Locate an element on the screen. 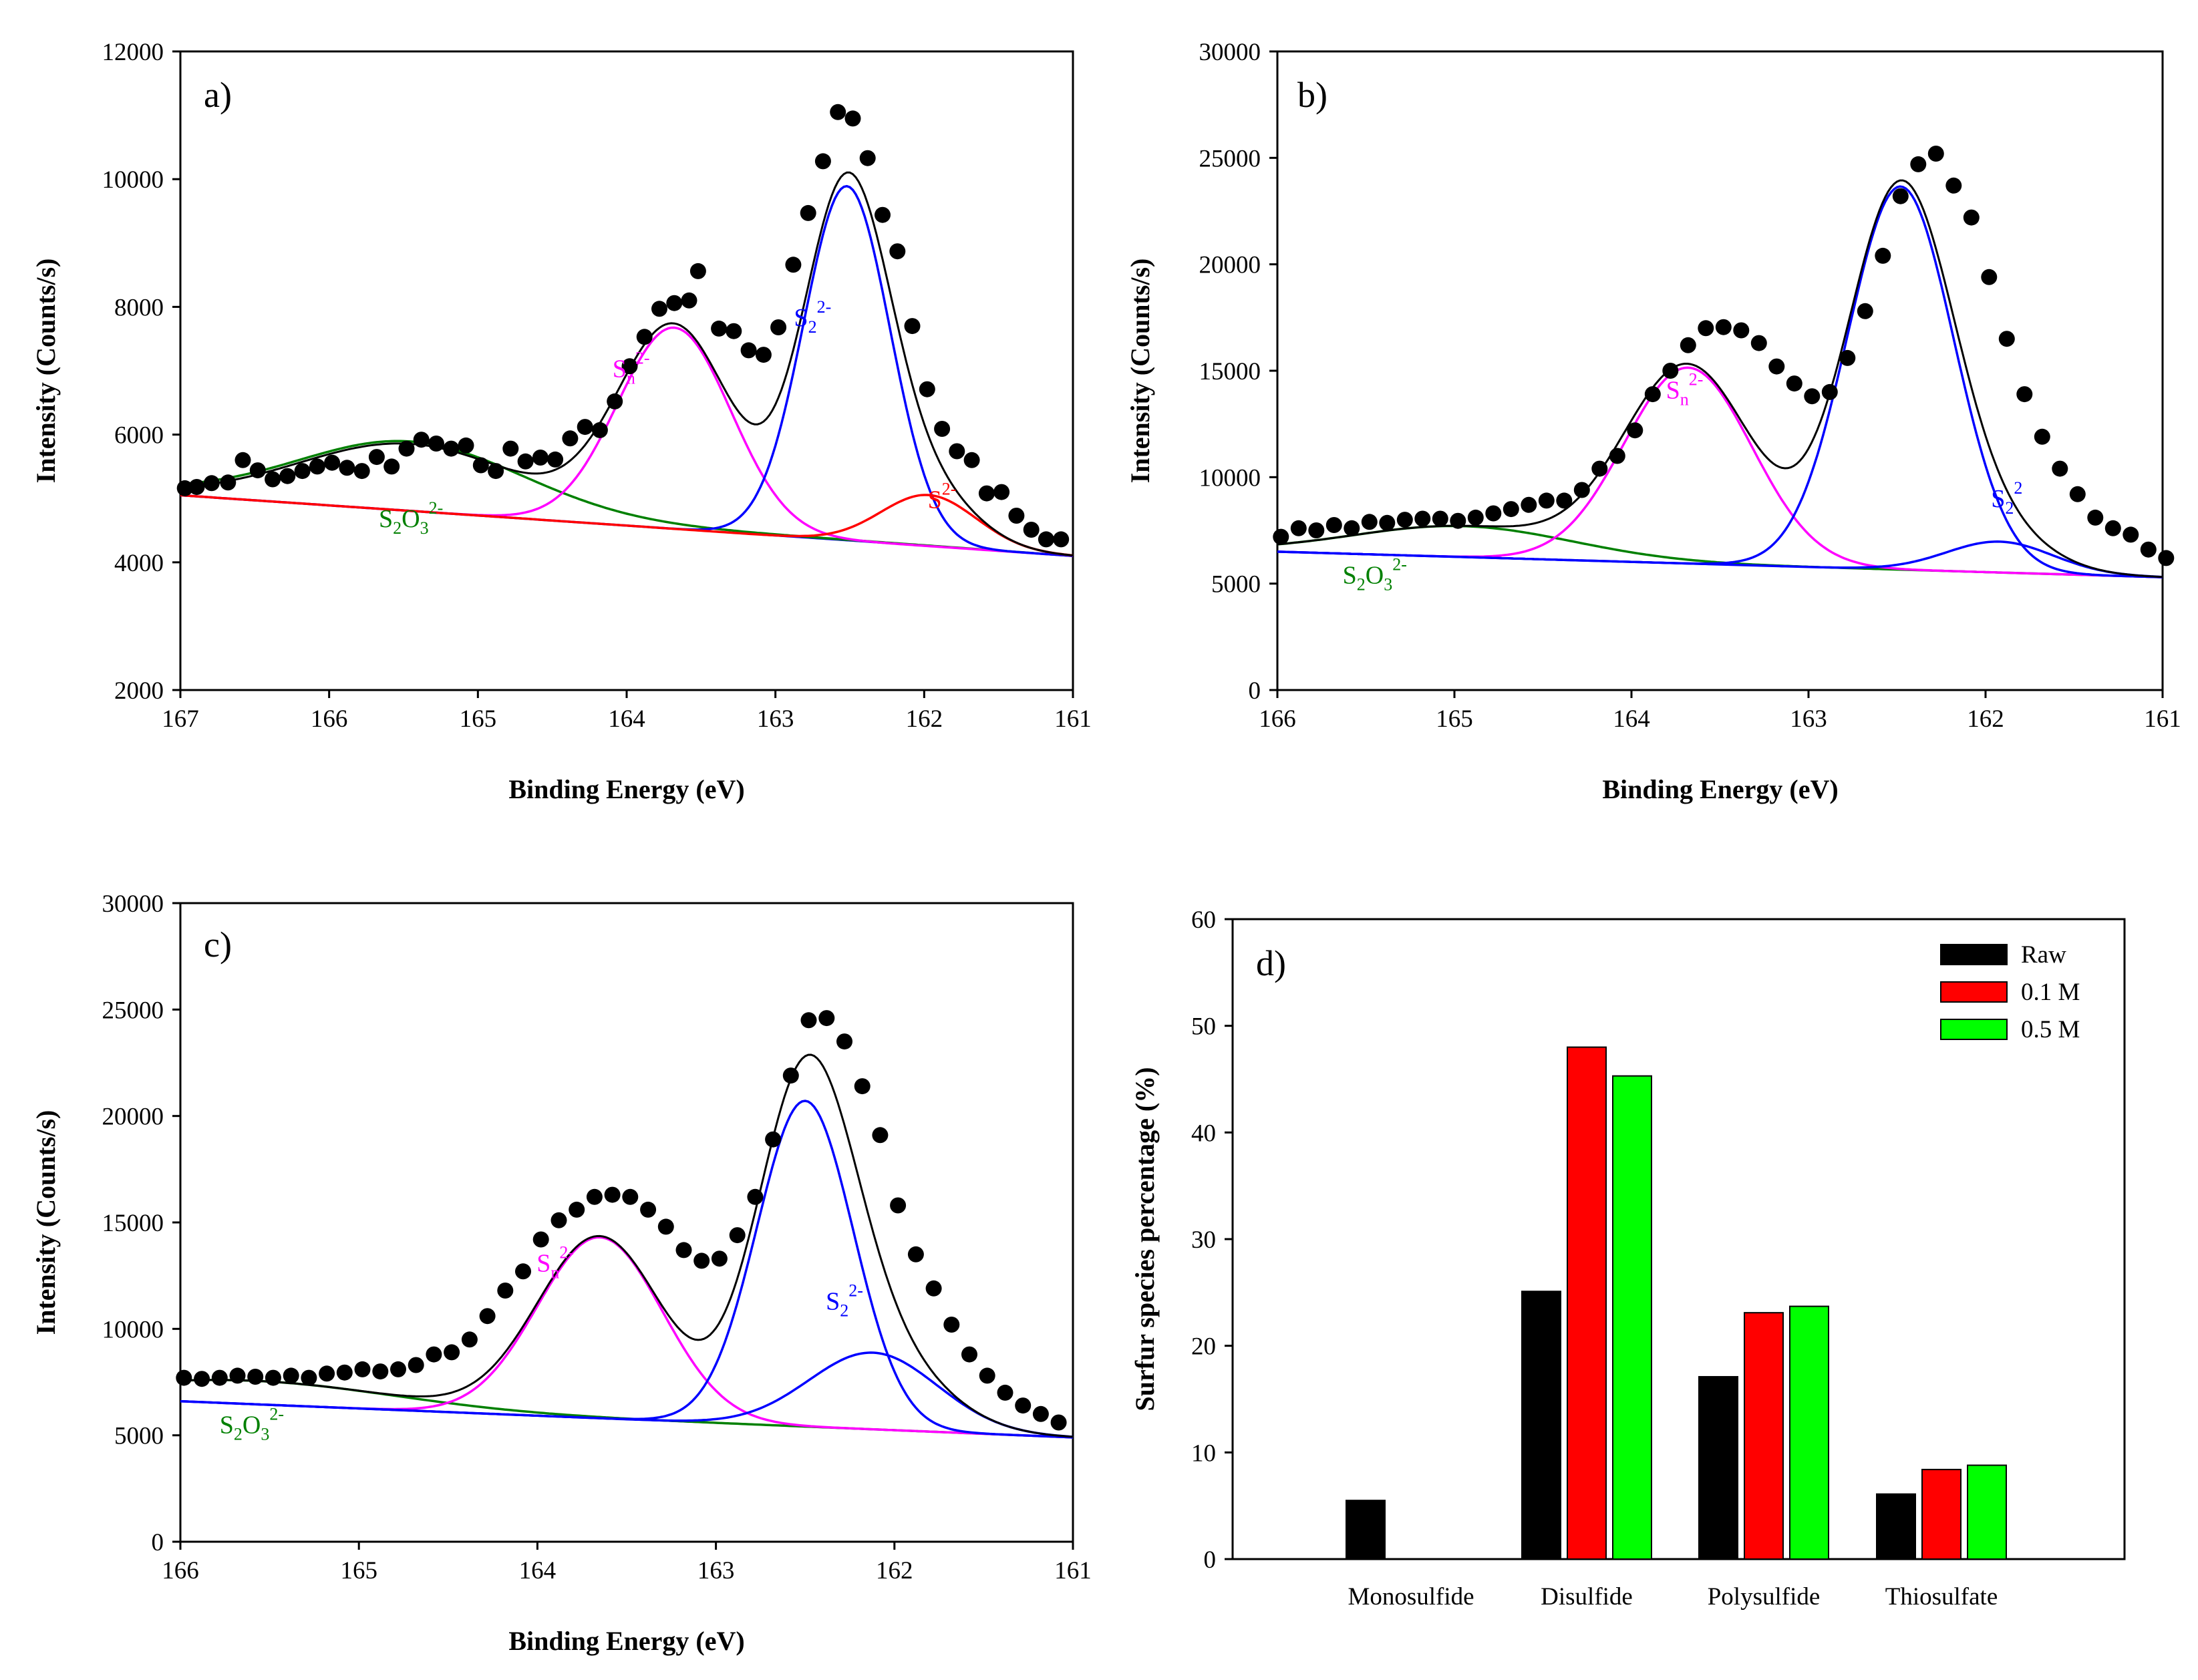 This screenshot has width=2198, height=1680. species-label: S2O32- is located at coordinates (1375, 575).